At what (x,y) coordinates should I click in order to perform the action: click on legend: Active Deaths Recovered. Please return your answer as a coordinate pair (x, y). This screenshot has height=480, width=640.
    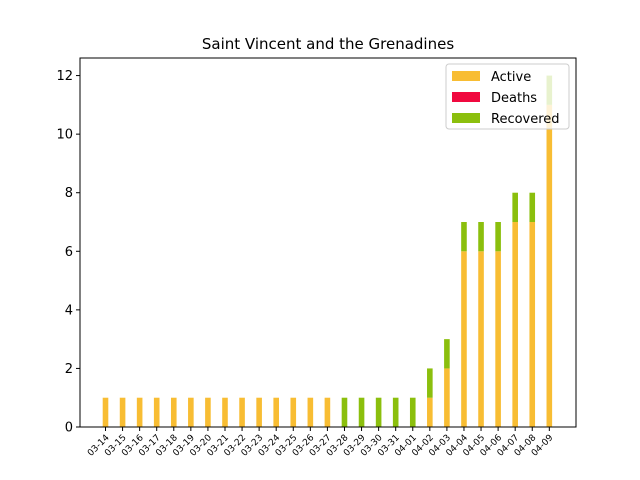
    Looking at the image, I should click on (507, 96).